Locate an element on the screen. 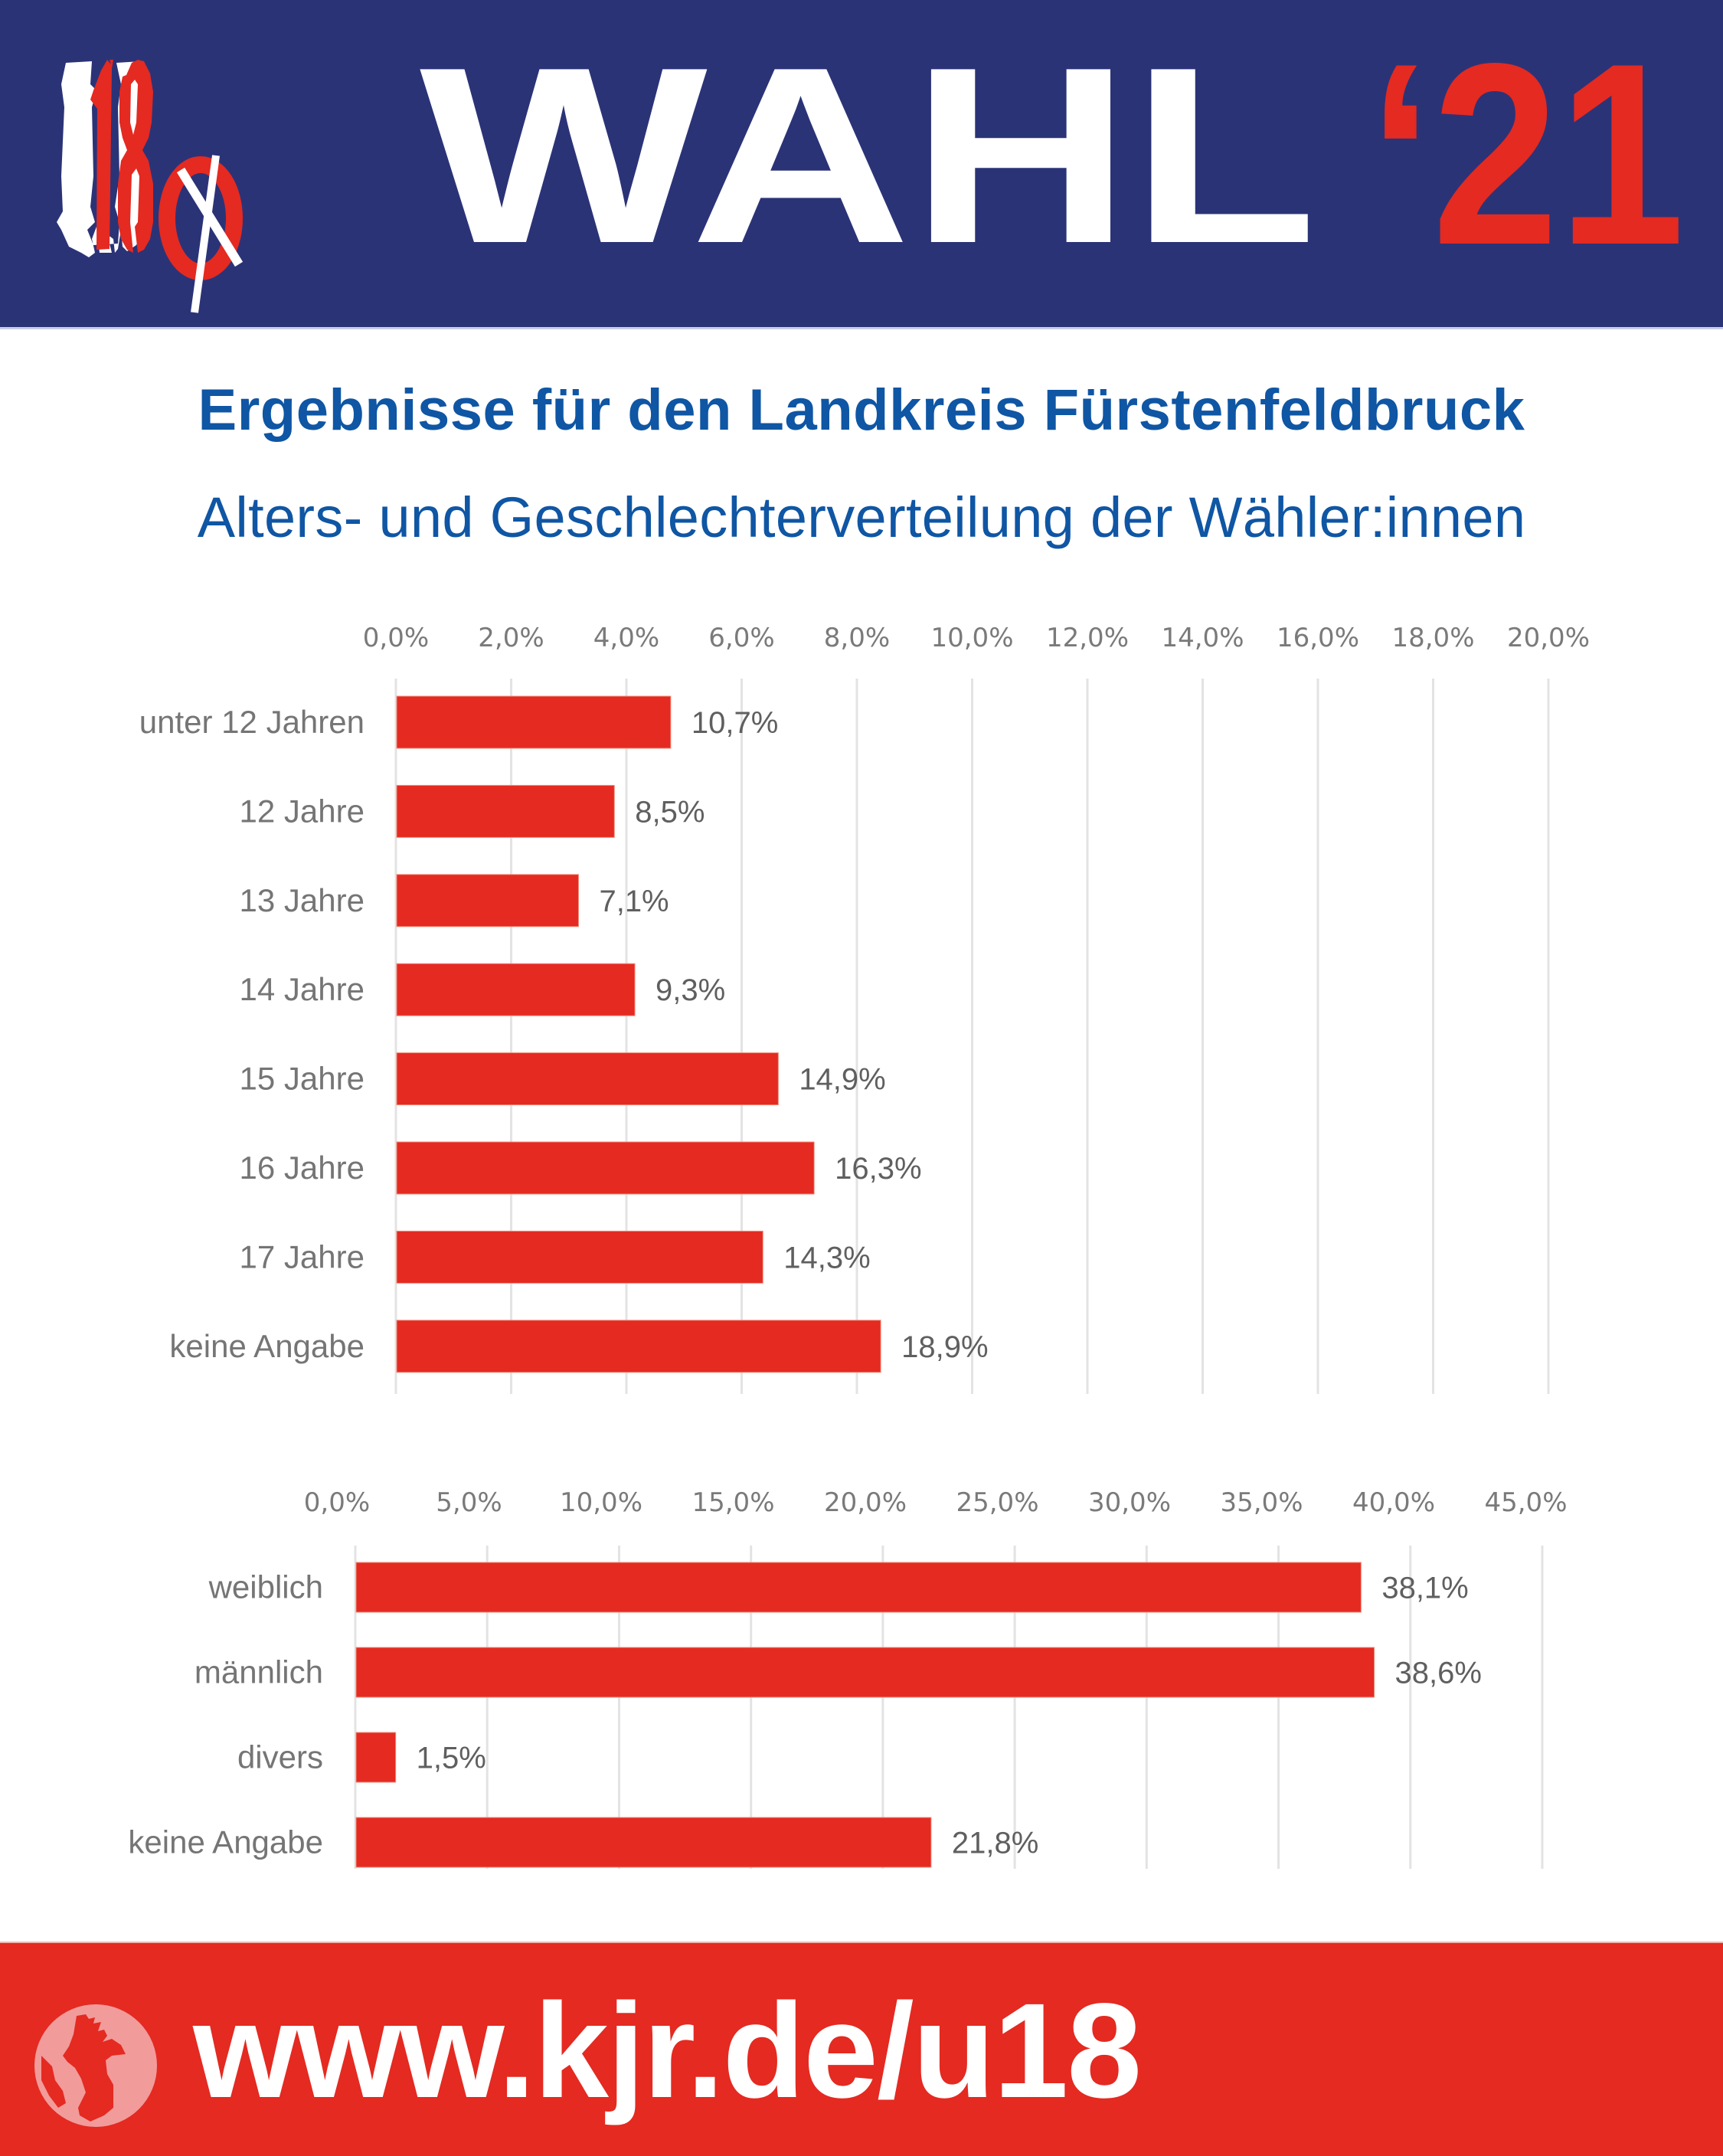 This screenshot has height=2156, width=1723. u18-wahl-logo: WAHL ‘21 is located at coordinates (871, 161).